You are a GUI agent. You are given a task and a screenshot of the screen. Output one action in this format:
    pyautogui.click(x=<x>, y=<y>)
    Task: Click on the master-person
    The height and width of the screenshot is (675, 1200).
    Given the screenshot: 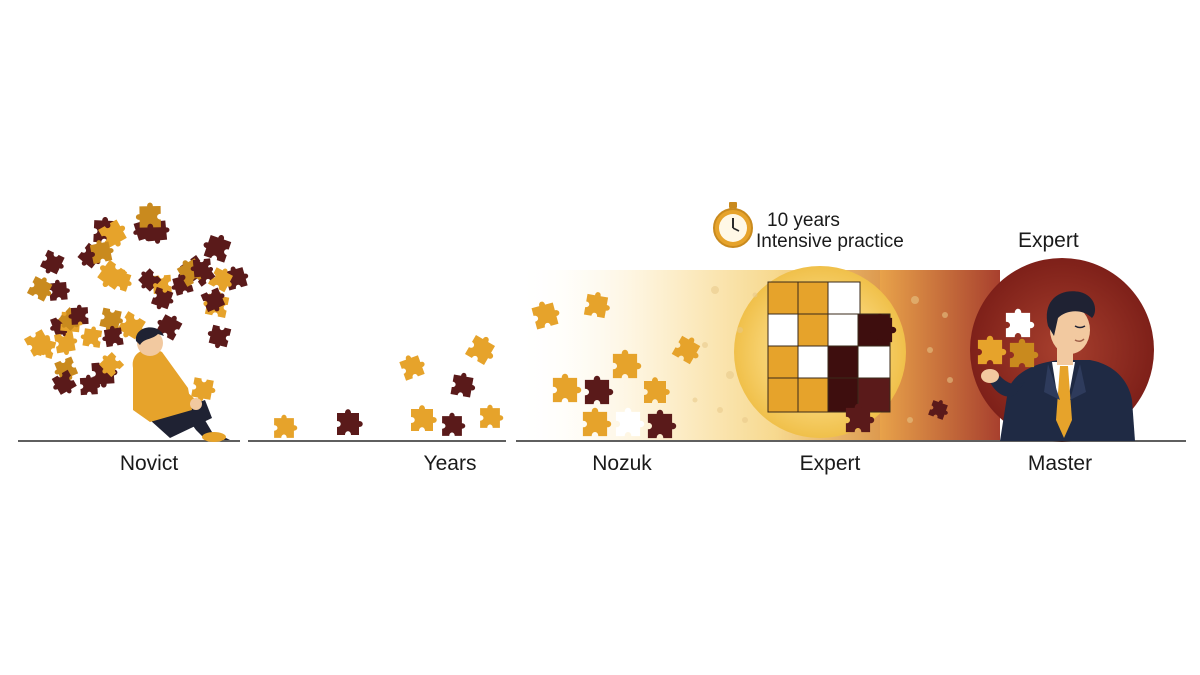 What is the action you would take?
    pyautogui.click(x=1058, y=366)
    